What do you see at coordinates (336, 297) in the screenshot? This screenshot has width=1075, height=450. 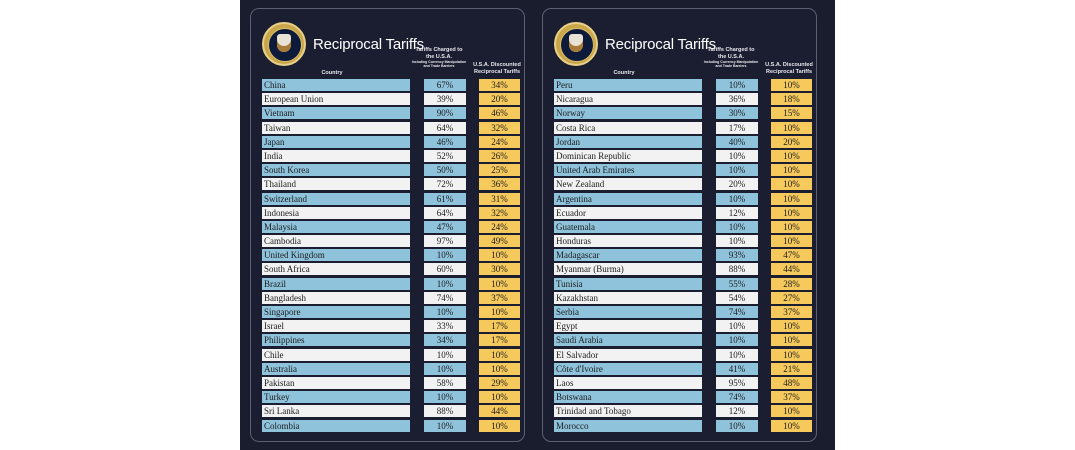 I see `country-cell: Bangladesh` at bounding box center [336, 297].